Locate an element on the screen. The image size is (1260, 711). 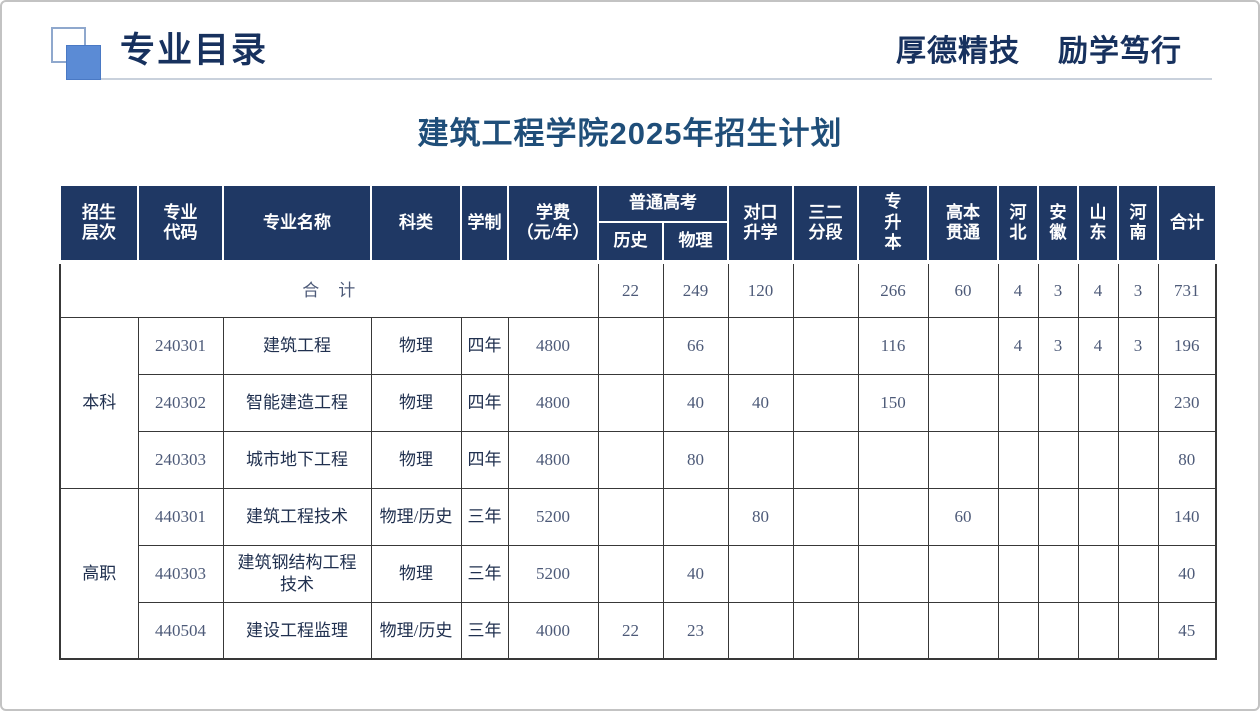
cell: 66 is located at coordinates (695, 345).